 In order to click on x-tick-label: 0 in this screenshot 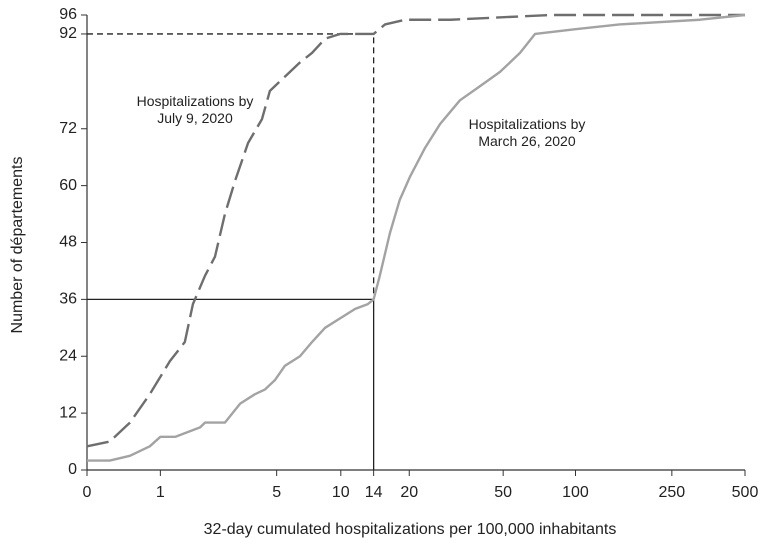, I will do `click(87, 492)`.